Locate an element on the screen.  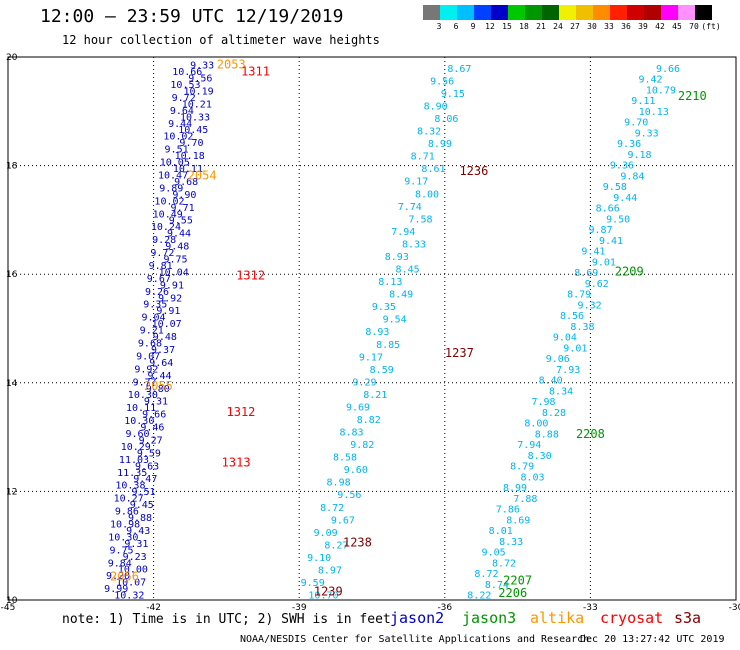
wave-height-value: 8.27 is located at coordinates (336, 545).